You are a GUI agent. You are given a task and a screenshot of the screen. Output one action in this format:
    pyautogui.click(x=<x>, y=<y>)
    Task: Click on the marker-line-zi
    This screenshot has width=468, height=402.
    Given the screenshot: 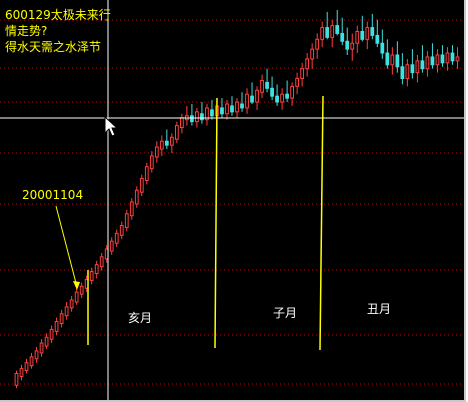 What is the action you would take?
    pyautogui.click(x=321, y=223)
    